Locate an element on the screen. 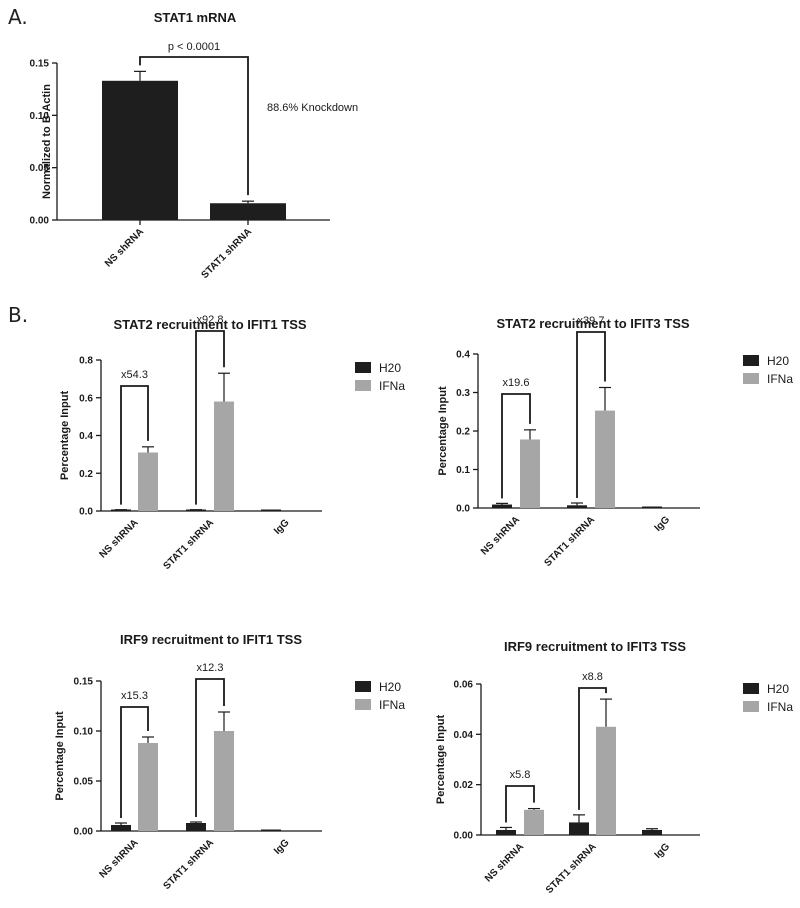 The image size is (800, 908). p-value-label: p < 0.0001 is located at coordinates (194, 47).